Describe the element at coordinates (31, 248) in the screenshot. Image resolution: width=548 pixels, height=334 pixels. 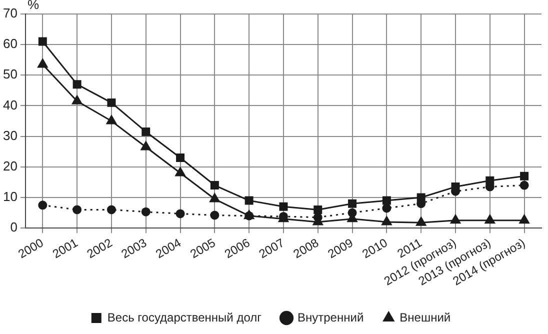
I see `x-tick-label: 2000` at that location.